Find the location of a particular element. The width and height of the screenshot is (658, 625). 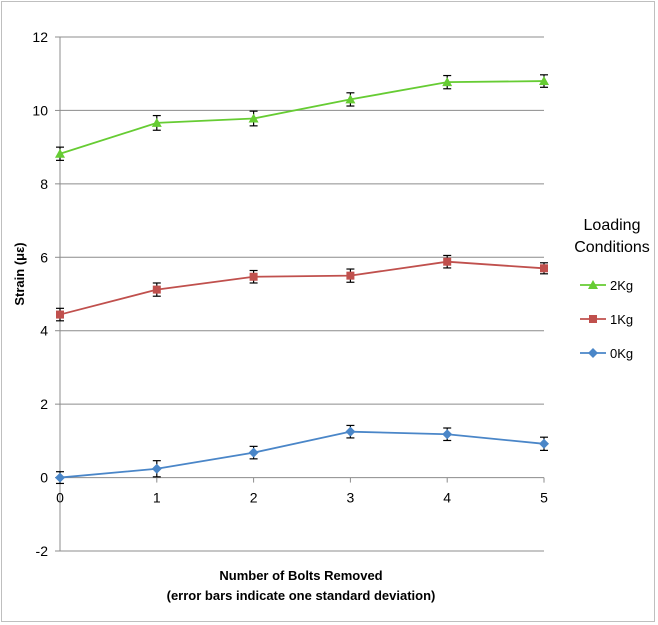

x-tick-label: 5 is located at coordinates (544, 498).